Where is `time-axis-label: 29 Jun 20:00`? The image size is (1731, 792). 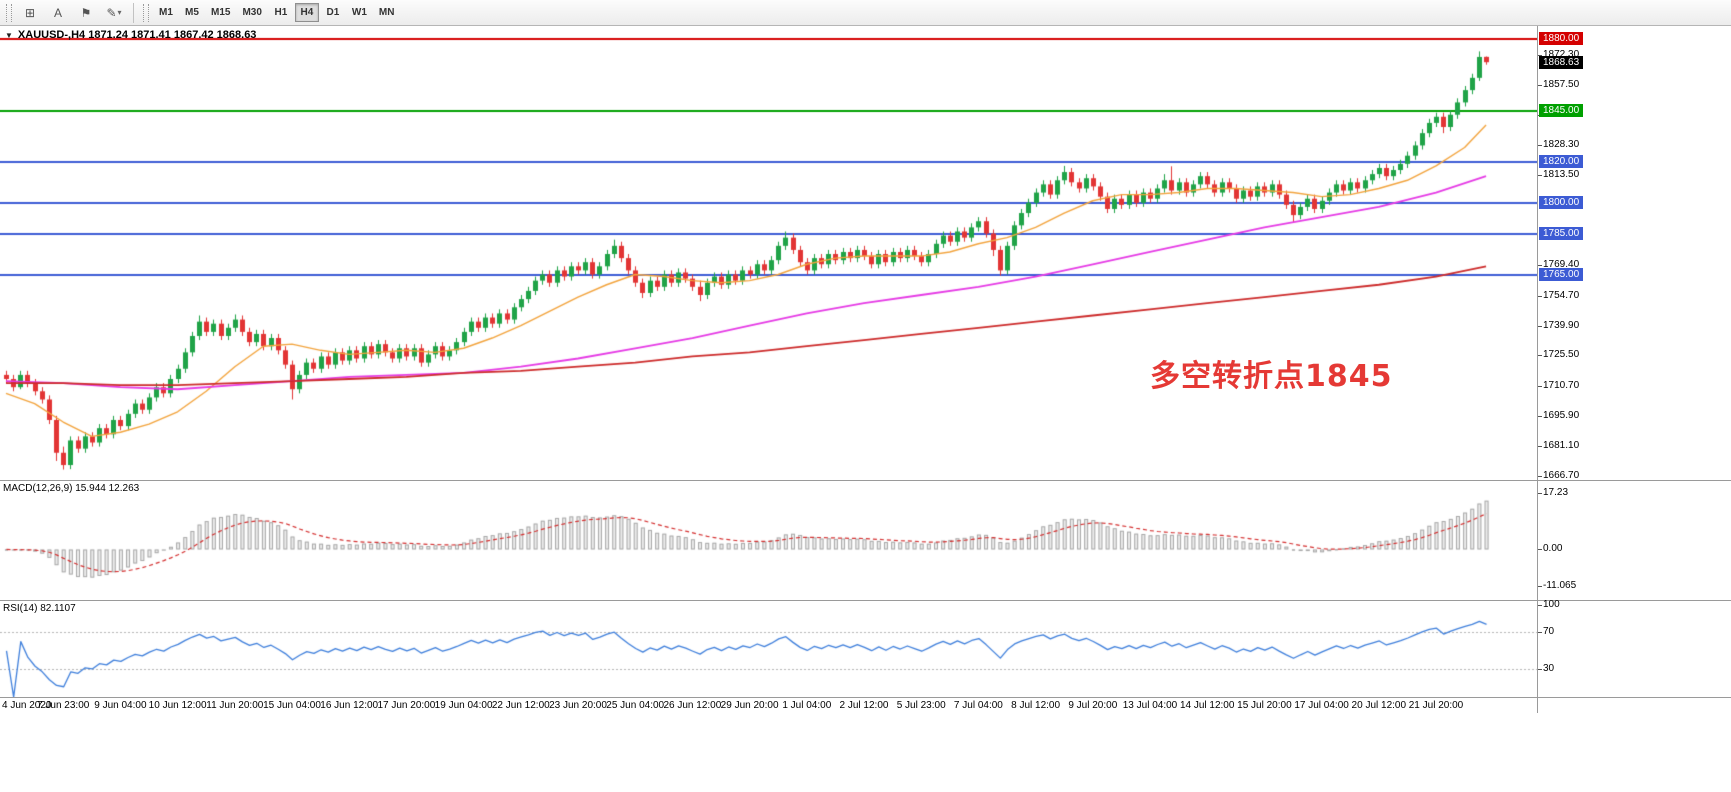
time-axis-label: 29 Jun 20:00 is located at coordinates (749, 705).